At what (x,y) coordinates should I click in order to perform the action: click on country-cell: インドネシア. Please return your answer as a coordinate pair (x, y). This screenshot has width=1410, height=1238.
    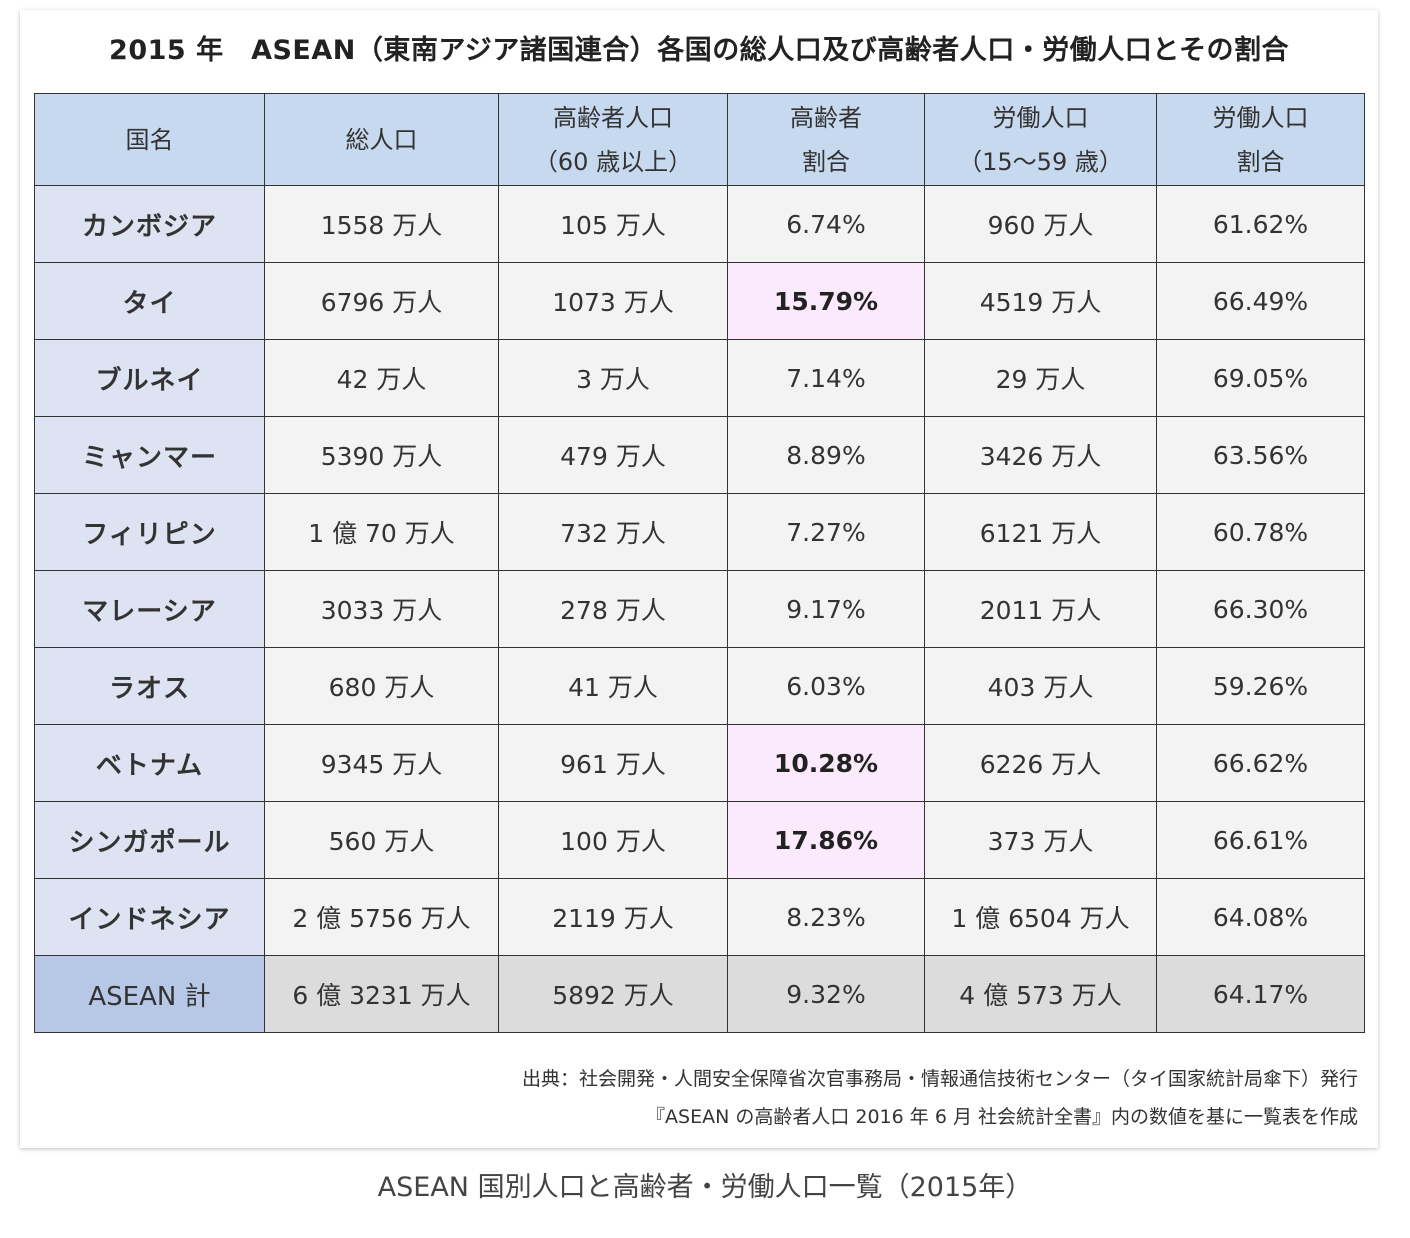
    Looking at the image, I should click on (149, 917).